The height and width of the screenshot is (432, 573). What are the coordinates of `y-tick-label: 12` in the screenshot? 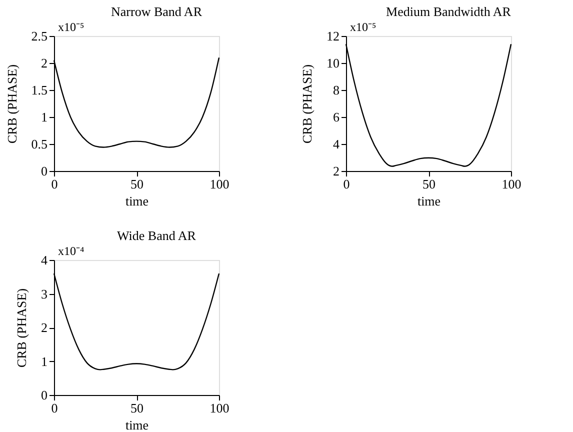 It's located at (333, 36).